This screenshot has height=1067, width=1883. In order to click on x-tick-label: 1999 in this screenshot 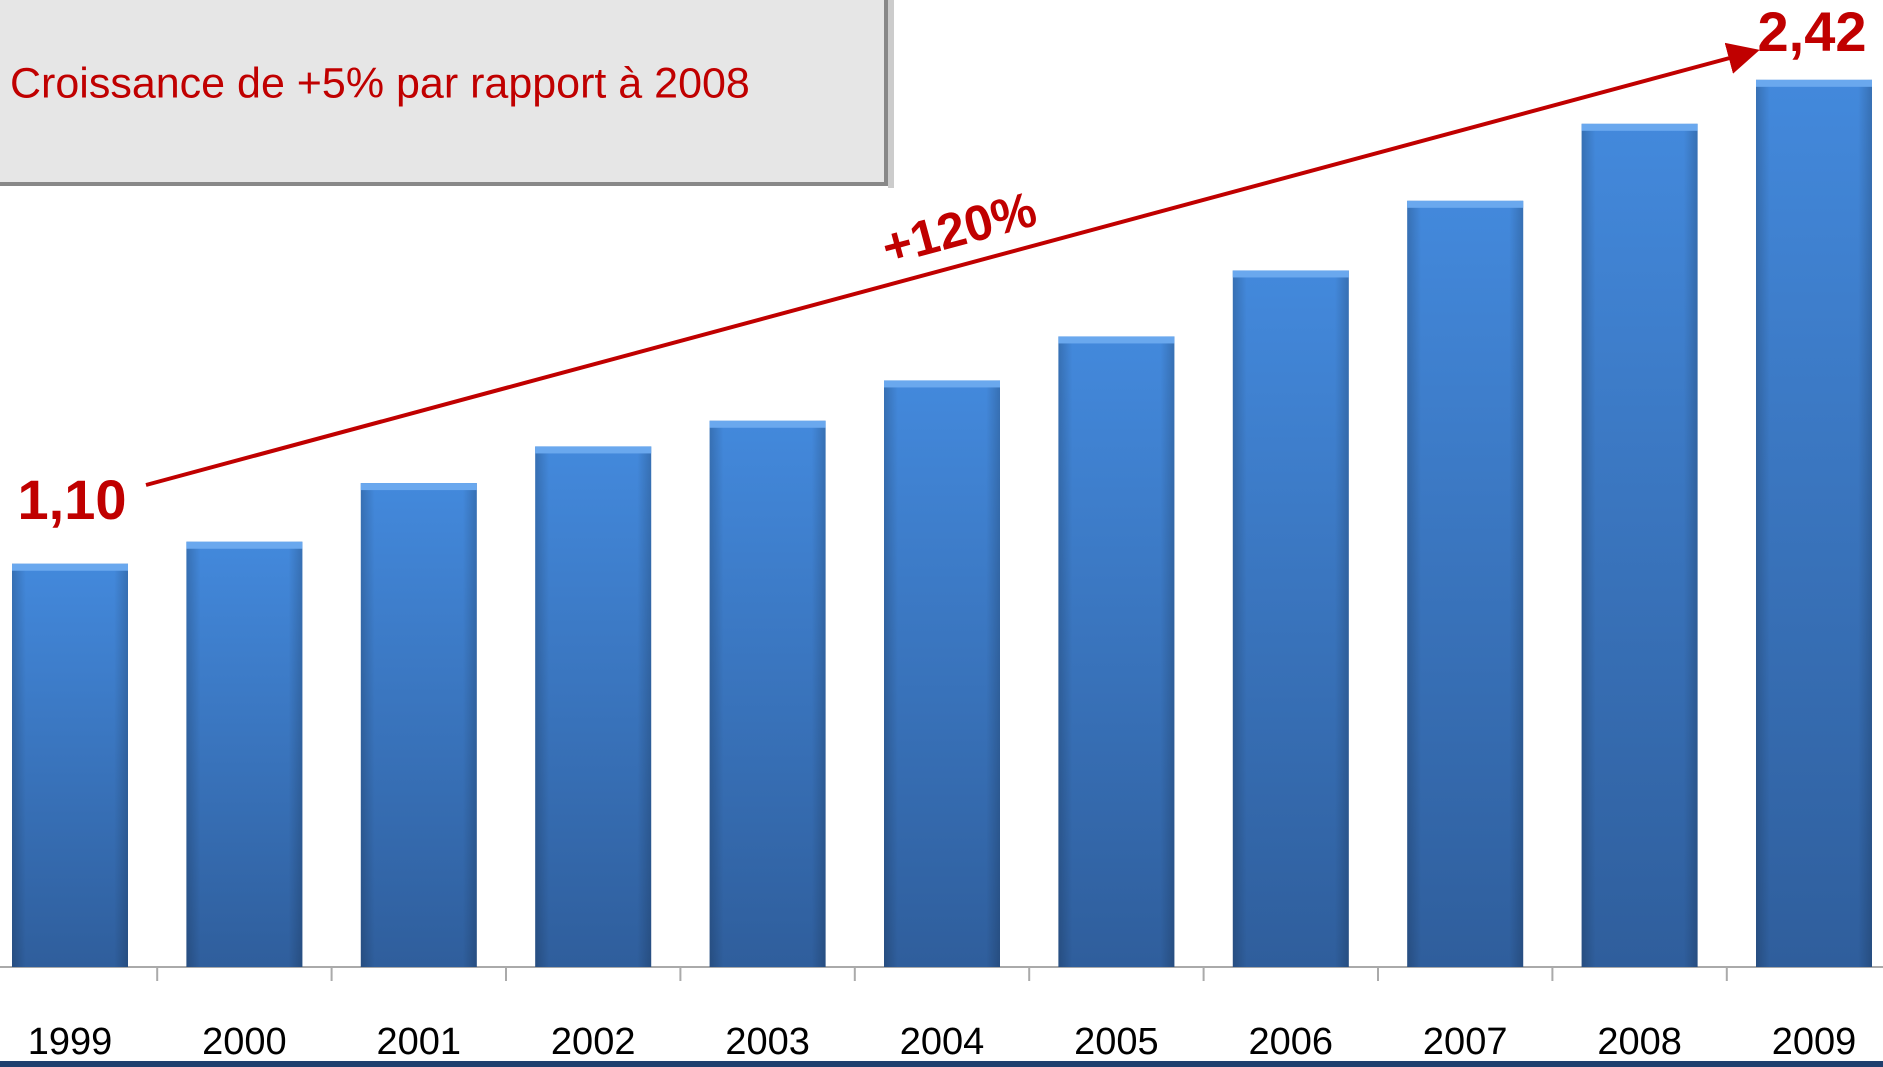, I will do `click(70, 1042)`.